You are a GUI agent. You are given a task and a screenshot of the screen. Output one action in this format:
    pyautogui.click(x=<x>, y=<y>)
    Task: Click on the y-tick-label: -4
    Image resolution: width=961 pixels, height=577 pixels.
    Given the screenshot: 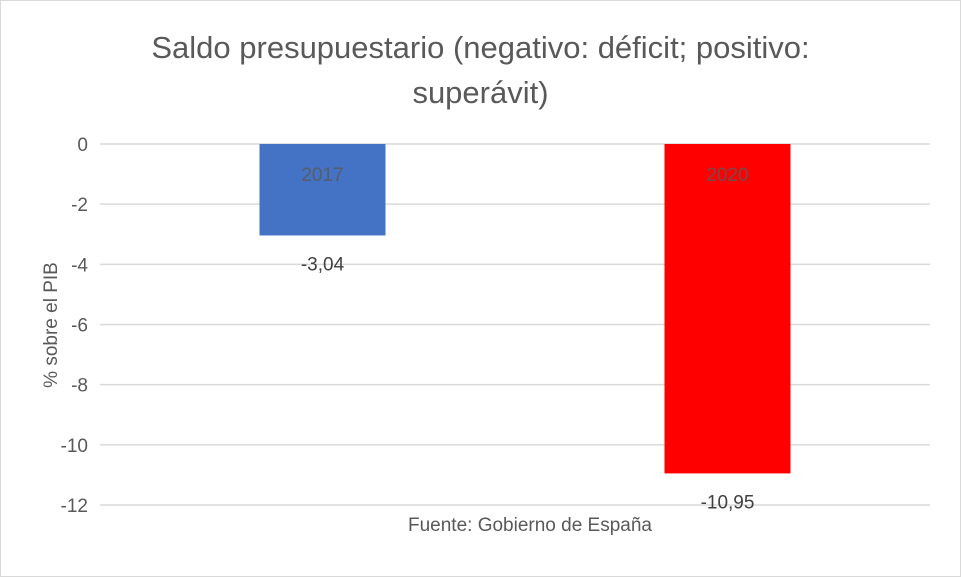 What is the action you would take?
    pyautogui.click(x=79, y=265)
    